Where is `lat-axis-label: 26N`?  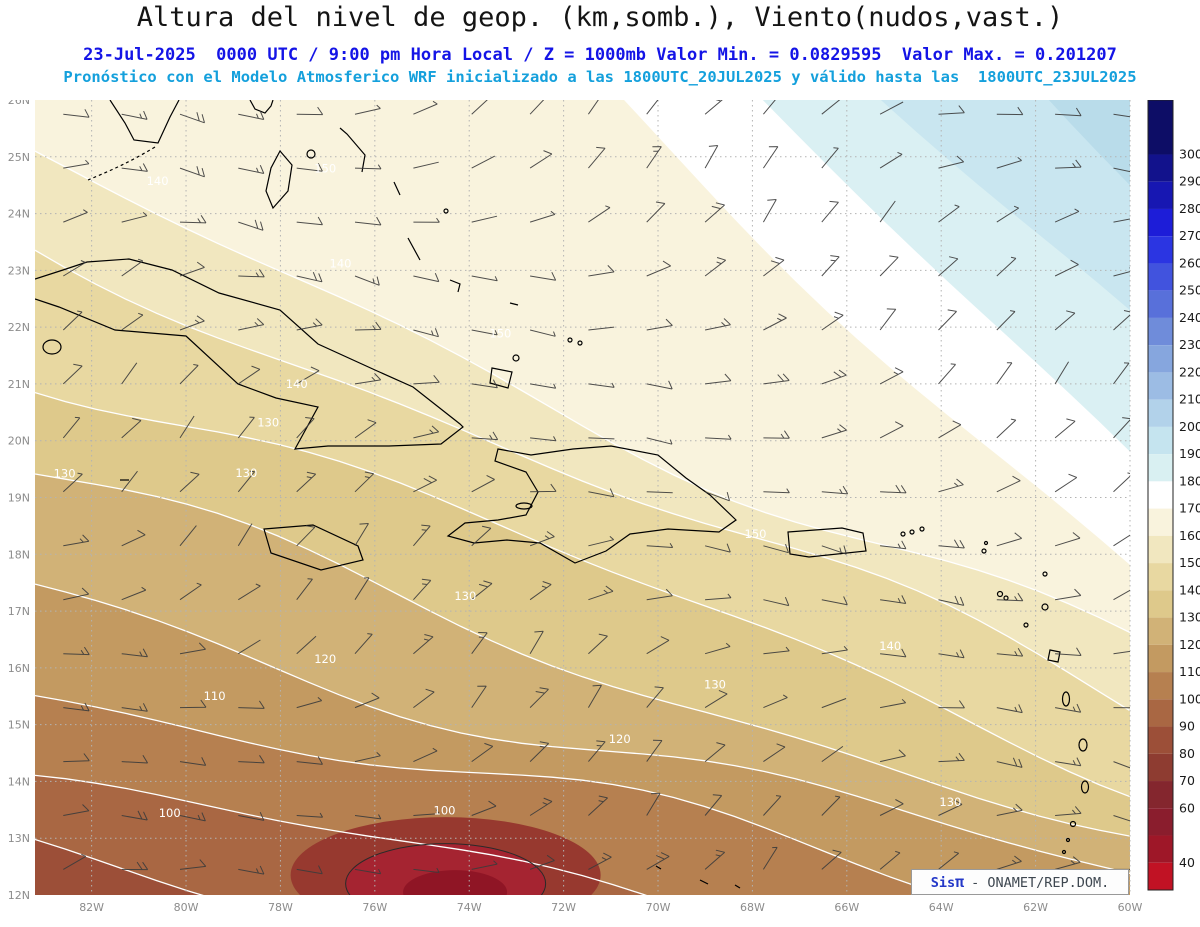
lat-axis-label: 26N is located at coordinates (19, 103).